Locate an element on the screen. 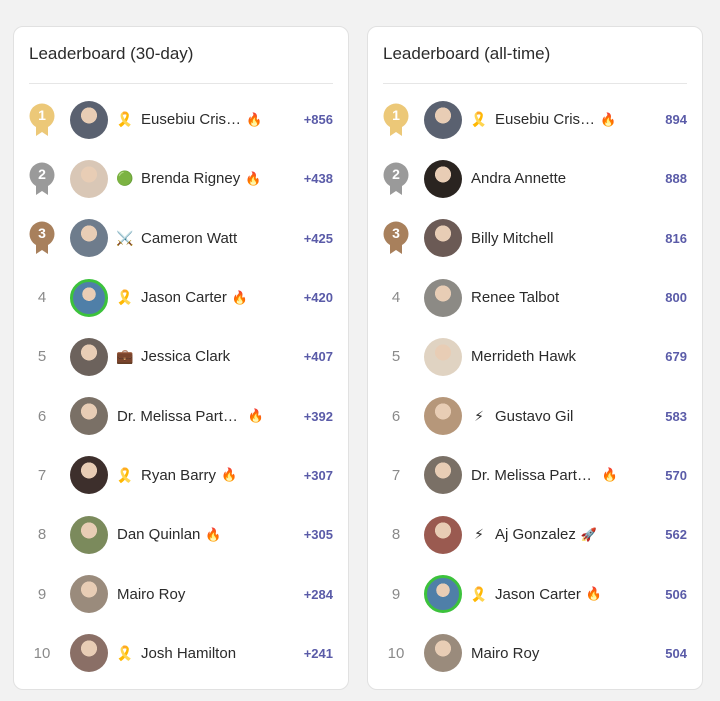 This screenshot has width=720, height=701. leaderboard-row: 7 Dr. Melissa Part… 🔥 570 is located at coordinates (535, 475).